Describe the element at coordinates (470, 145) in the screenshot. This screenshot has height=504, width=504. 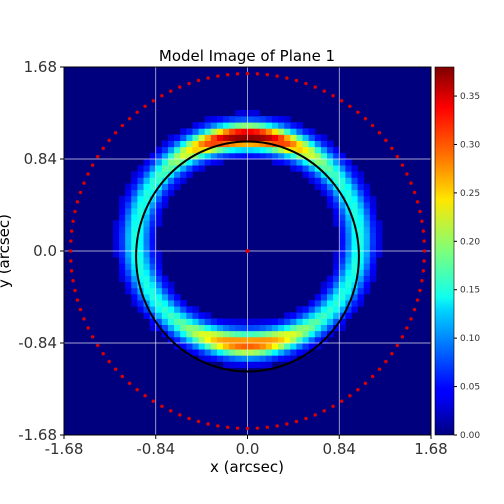
I see `colorbar-tick-label: 0.30` at that location.